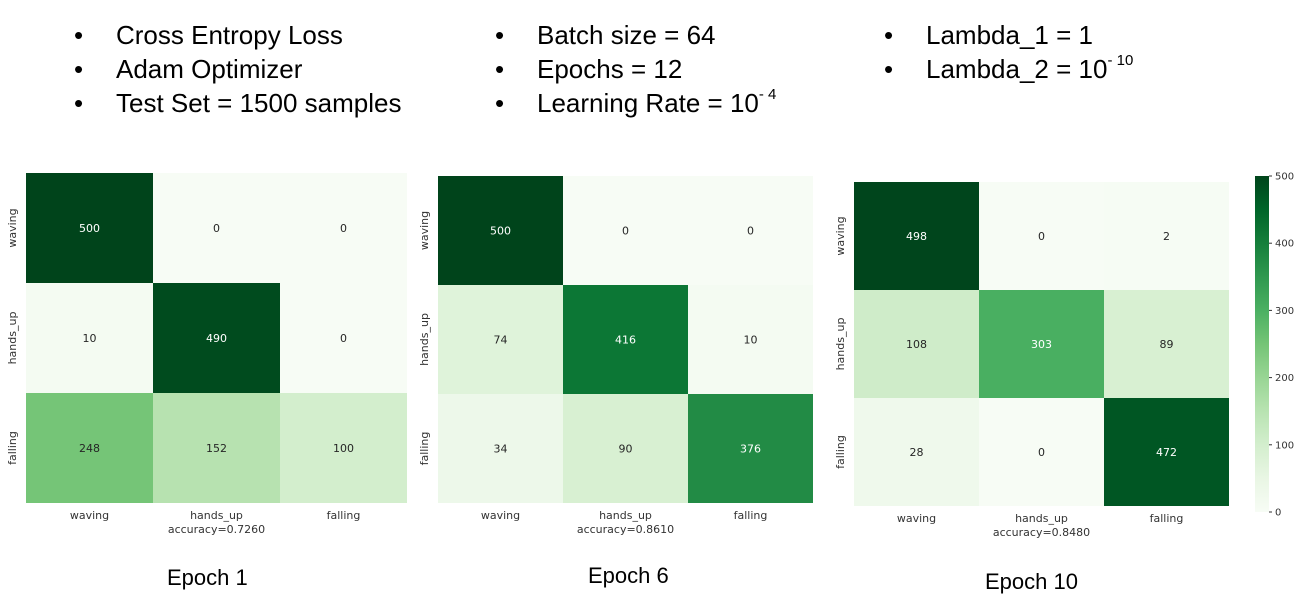  I want to click on cell-value-label: 74, so click(501, 340).